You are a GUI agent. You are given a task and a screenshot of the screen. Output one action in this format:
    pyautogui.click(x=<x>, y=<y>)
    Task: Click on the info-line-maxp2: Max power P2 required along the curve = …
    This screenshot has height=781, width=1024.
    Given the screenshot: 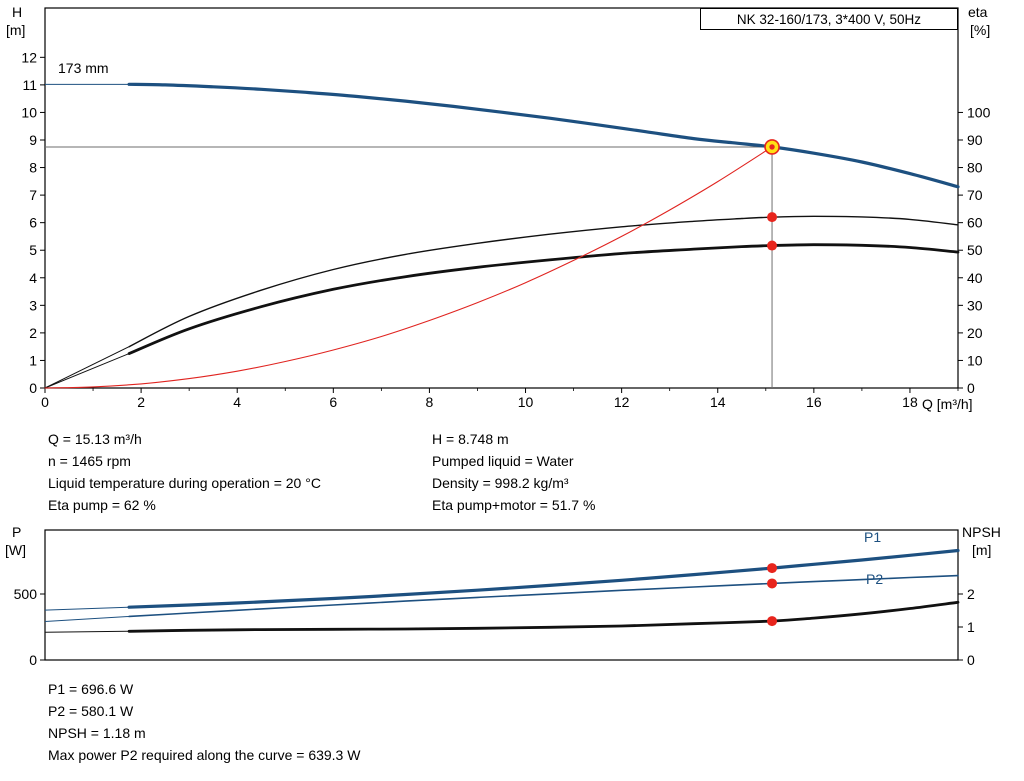 What is the action you would take?
    pyautogui.click(x=204, y=755)
    